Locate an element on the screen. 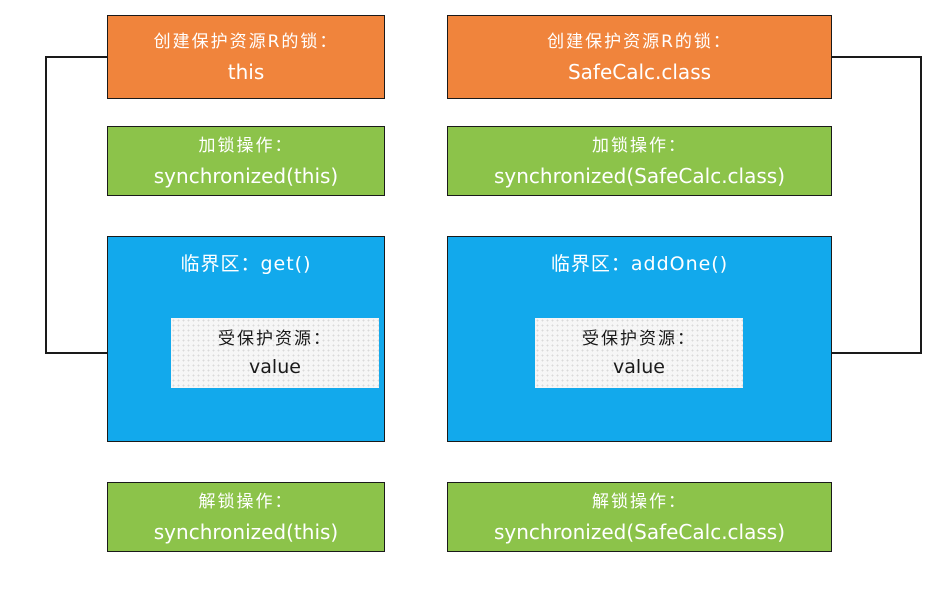  right-critical-section-title: 临界区：addOne() is located at coordinates (639, 264).